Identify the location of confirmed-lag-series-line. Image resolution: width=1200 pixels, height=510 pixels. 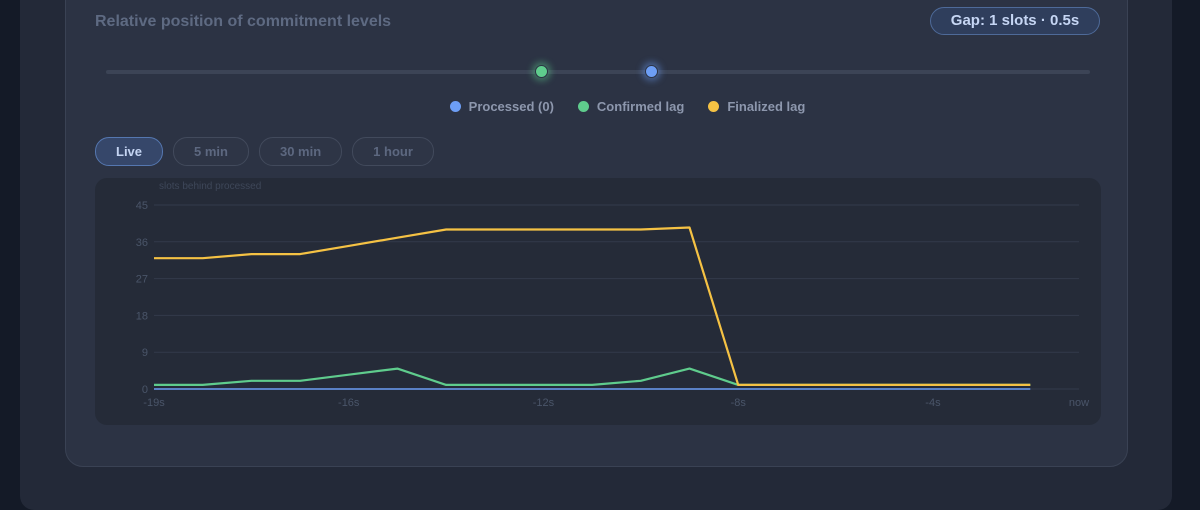
(592, 376).